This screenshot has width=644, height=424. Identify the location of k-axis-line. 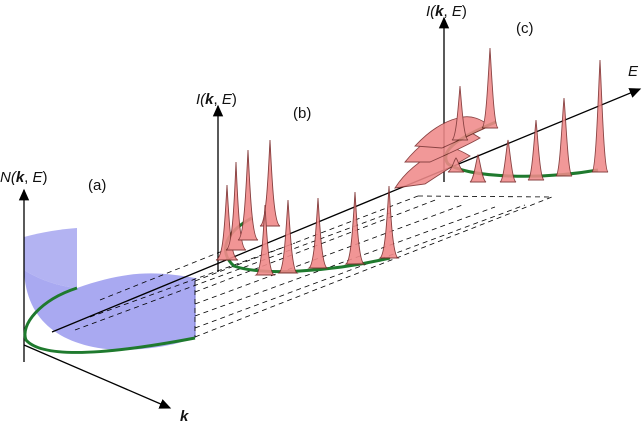
(97, 376).